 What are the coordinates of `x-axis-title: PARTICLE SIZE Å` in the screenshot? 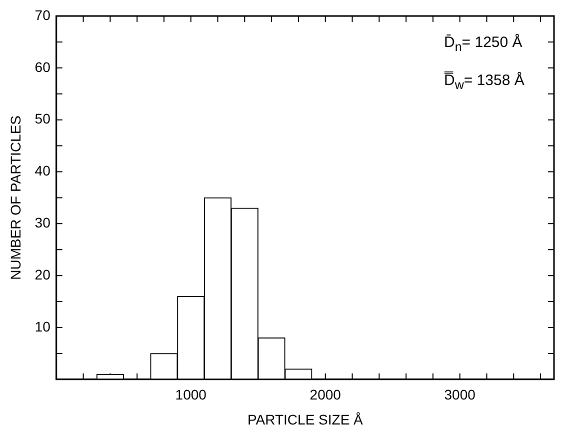 It's located at (305, 419).